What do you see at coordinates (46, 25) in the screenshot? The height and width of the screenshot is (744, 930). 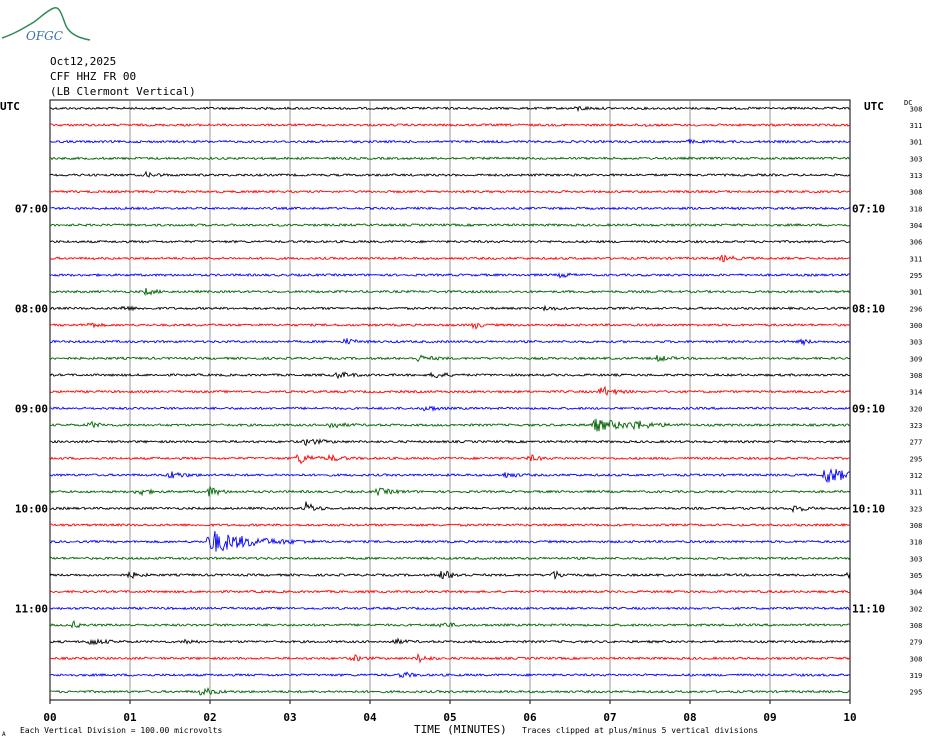 I see `ofgc-logo: OFGC` at bounding box center [46, 25].